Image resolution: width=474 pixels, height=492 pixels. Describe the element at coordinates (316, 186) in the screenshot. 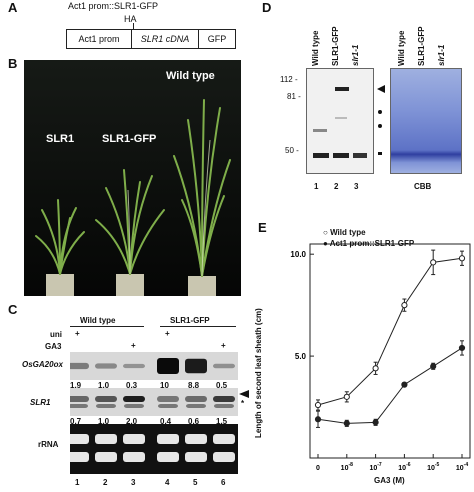

I see `lane-number-d: 1` at that location.